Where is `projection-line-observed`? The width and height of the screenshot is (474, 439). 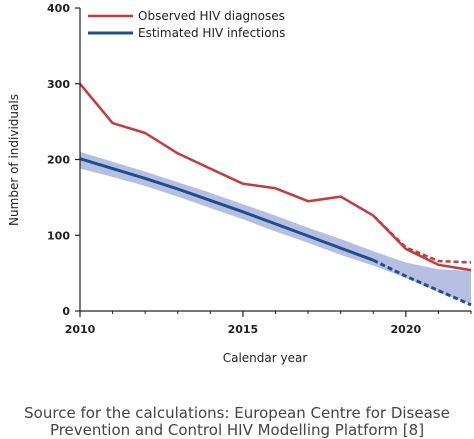 projection-line-observed is located at coordinates (422, 239).